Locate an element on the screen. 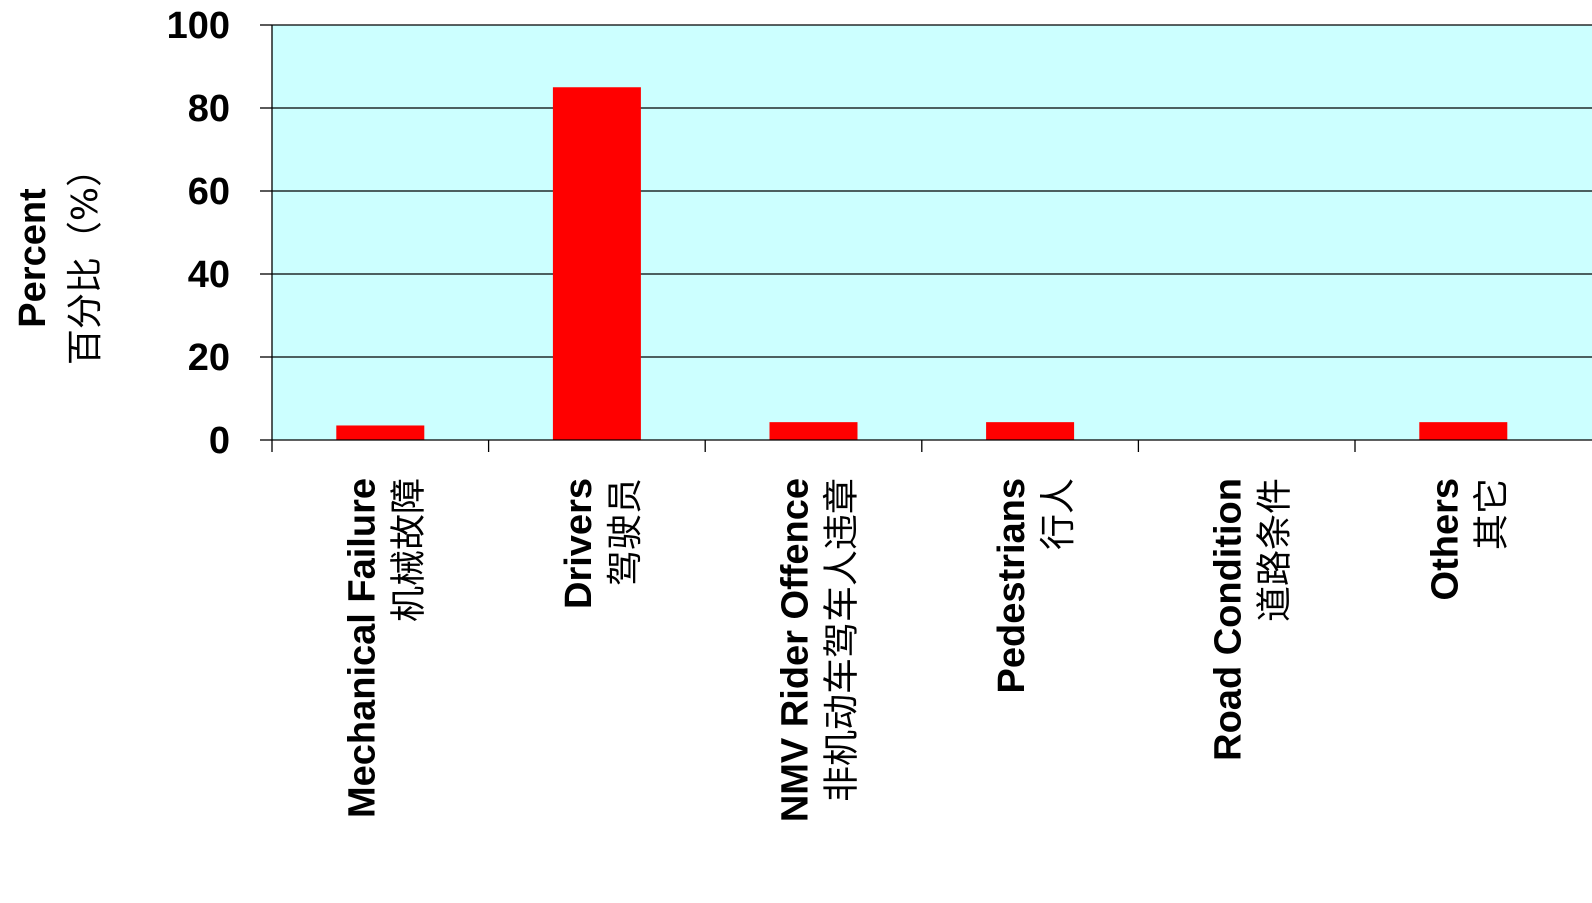 Image resolution: width=1592 pixels, height=903 pixels. x-category-label-zh: 道路条件 is located at coordinates (1275, 550).